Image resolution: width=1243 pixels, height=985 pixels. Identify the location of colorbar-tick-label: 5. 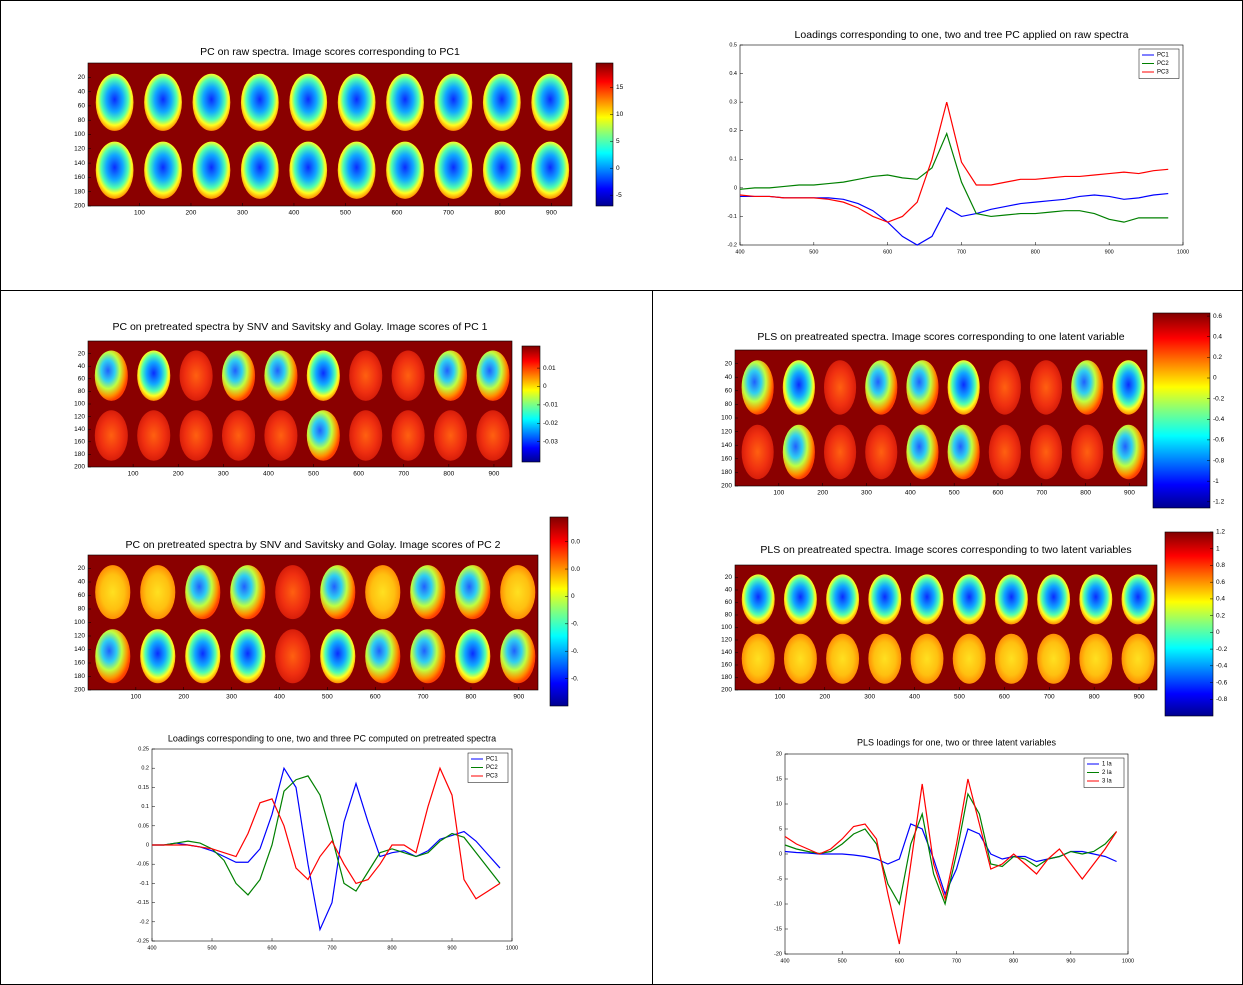
(618, 141).